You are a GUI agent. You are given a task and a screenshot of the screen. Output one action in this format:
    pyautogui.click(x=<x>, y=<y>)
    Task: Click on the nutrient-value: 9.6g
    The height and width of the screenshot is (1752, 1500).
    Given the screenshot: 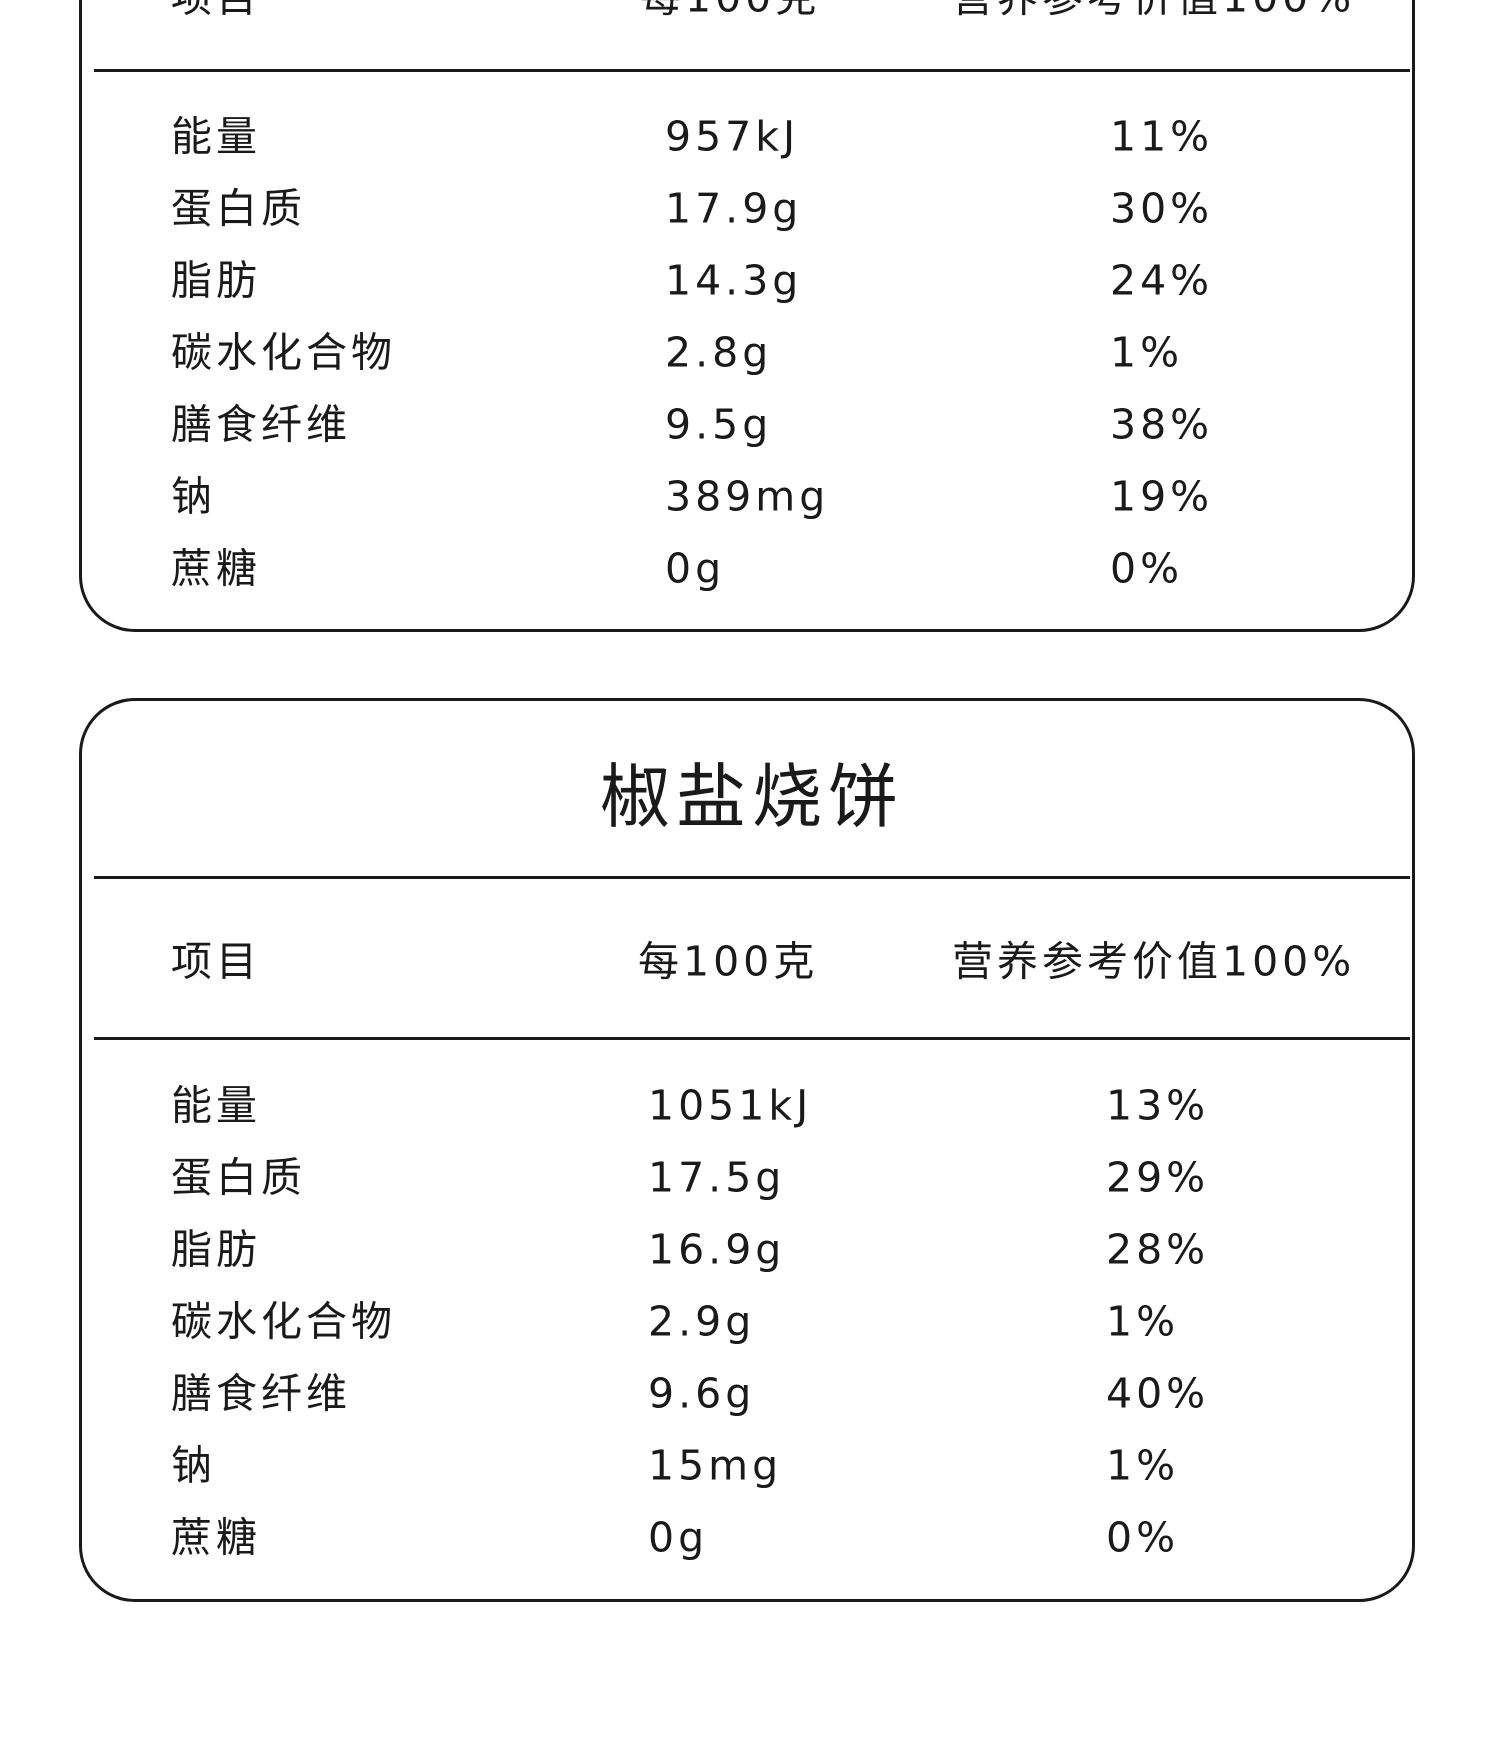 What is the action you would take?
    pyautogui.click(x=702, y=1393)
    